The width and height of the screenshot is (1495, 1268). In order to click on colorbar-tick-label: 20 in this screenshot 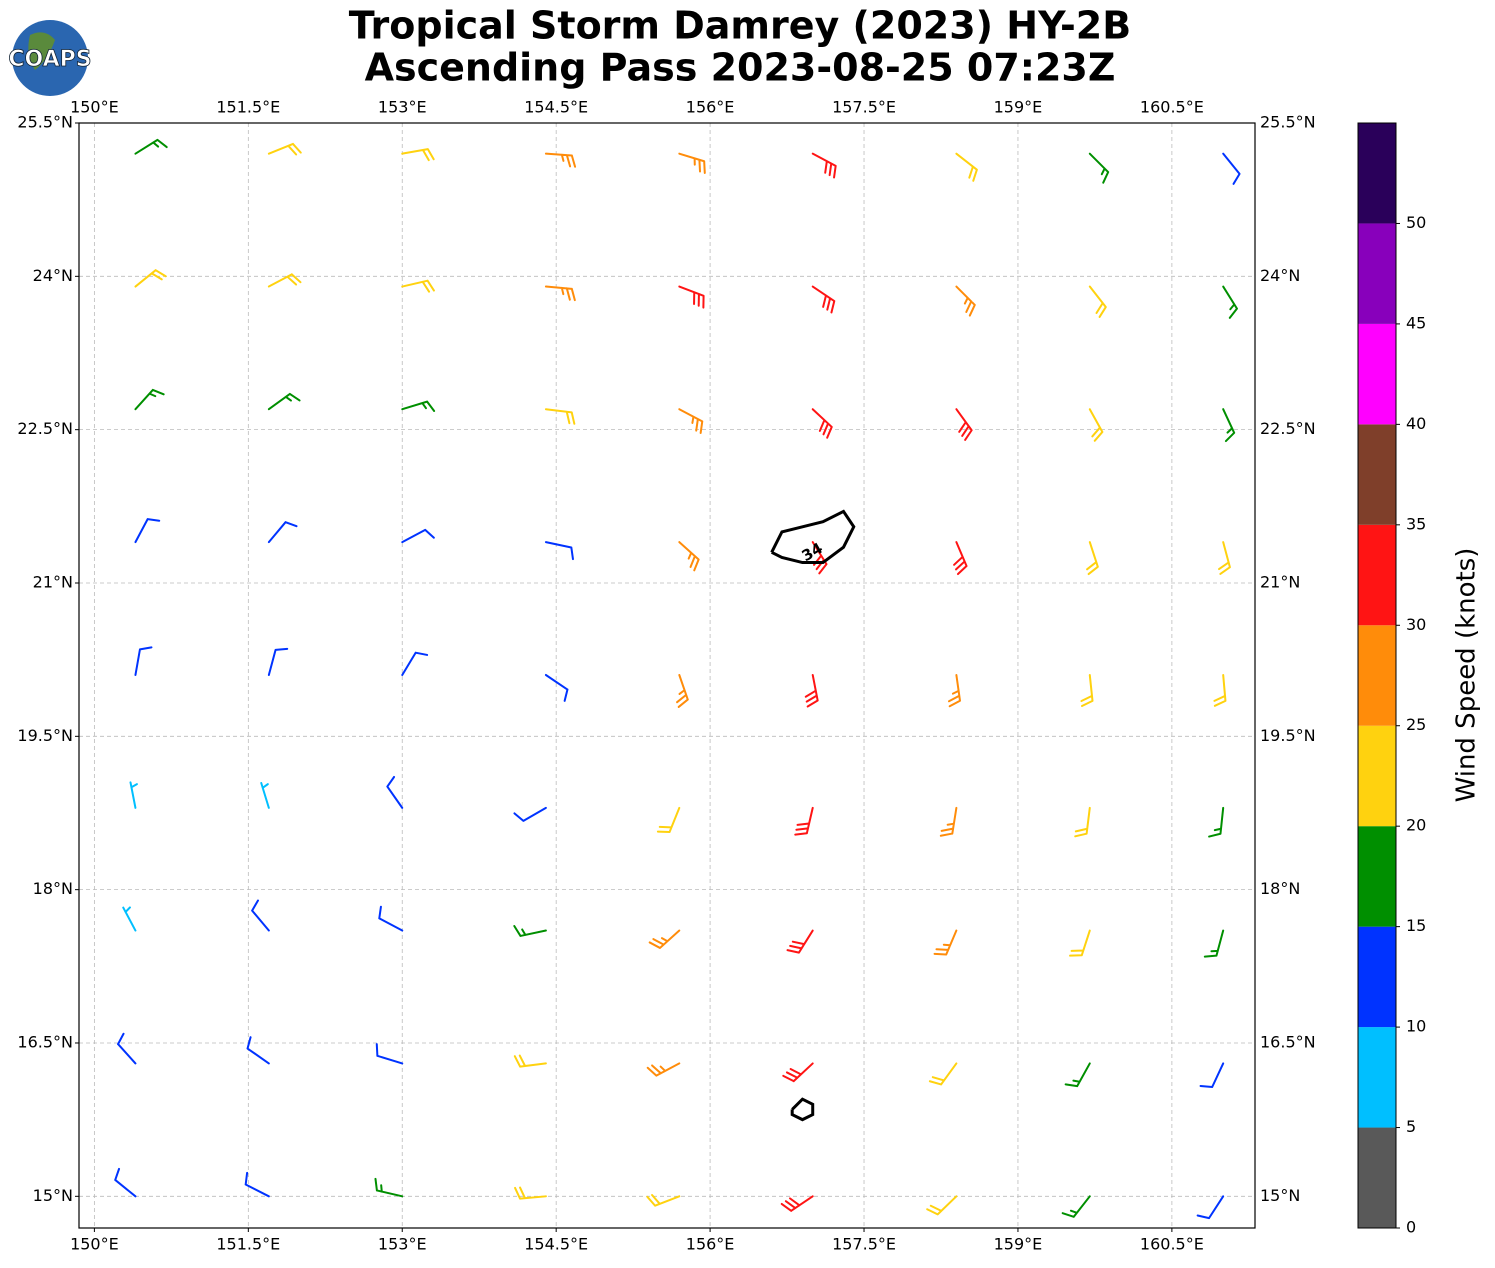, I will do `click(1416, 825)`.